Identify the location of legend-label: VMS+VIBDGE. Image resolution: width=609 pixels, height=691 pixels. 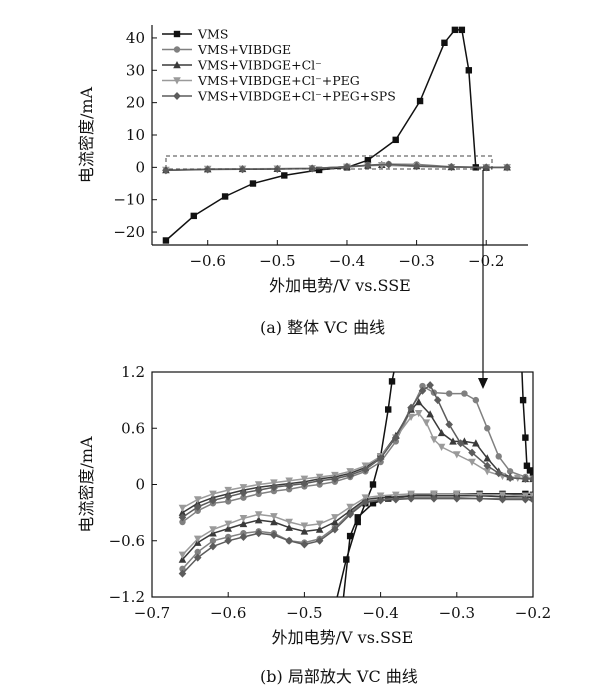
(244, 49).